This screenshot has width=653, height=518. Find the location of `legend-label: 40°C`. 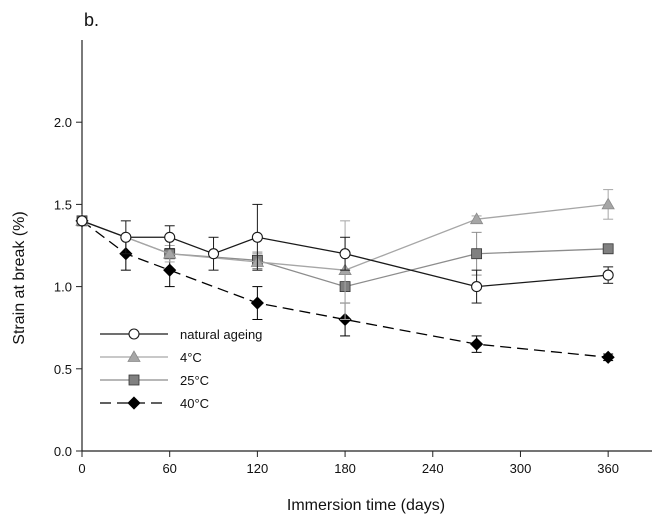

legend-label: 40°C is located at coordinates (194, 403).